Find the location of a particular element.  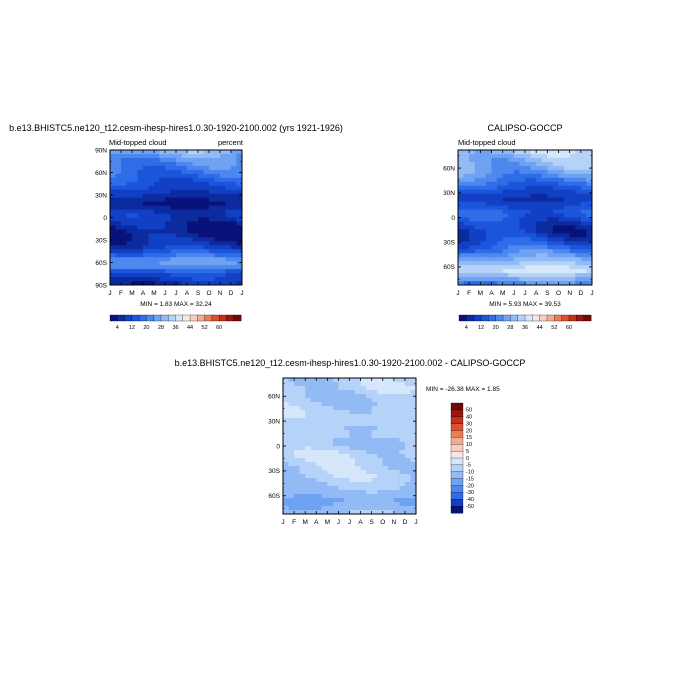

colorbar-label: -20 is located at coordinates (470, 486).